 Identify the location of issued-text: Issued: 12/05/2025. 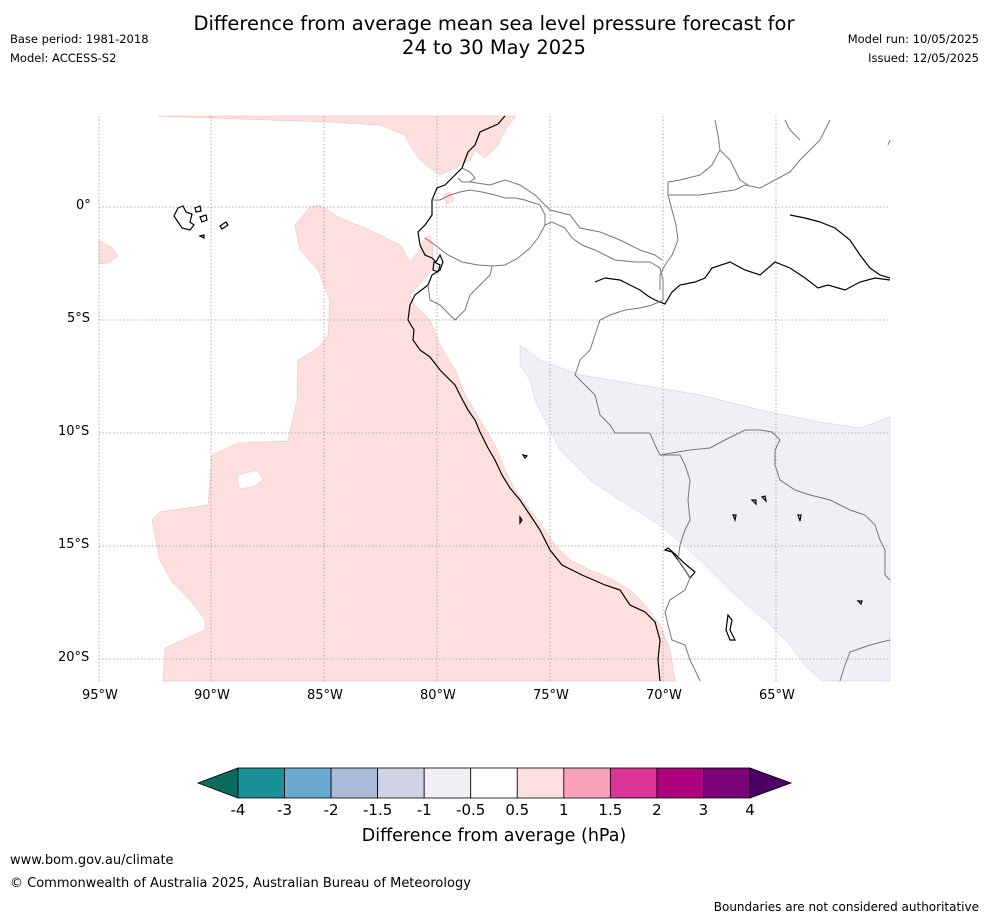
(923, 58).